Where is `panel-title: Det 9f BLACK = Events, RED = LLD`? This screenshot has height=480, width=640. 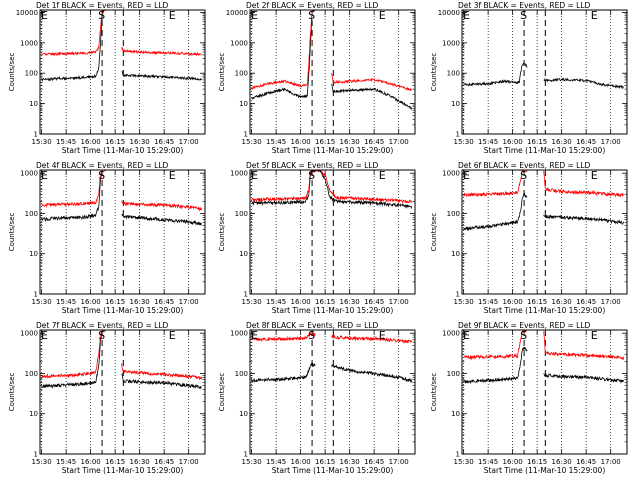 panel-title: Det 9f BLACK = Events, RED = LLD is located at coordinates (524, 325).